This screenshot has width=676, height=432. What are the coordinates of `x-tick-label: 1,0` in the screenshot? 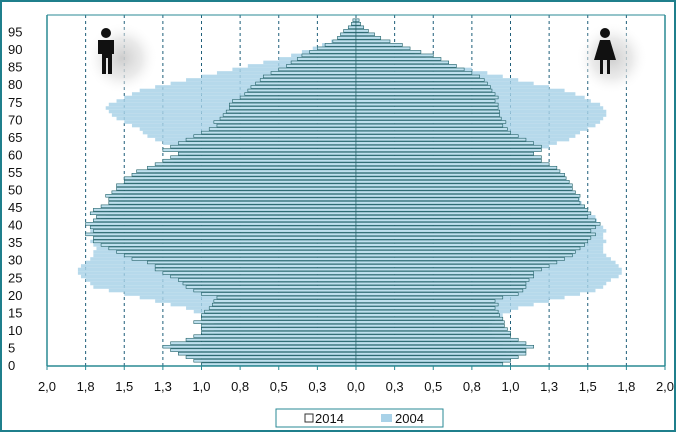 It's located at (201, 386).